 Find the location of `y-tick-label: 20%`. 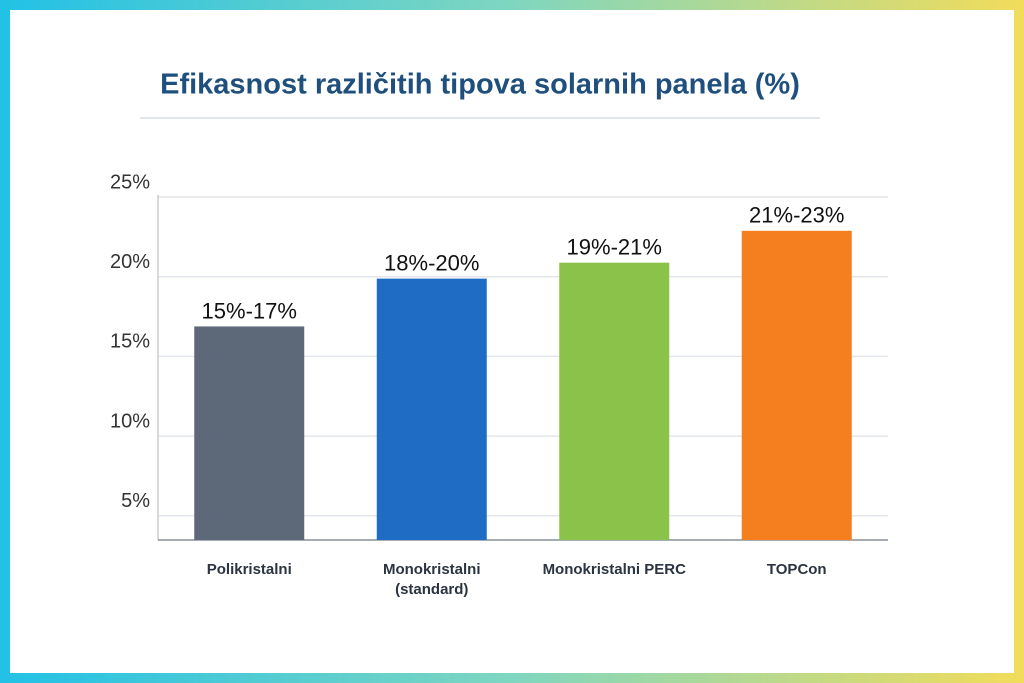

y-tick-label: 20% is located at coordinates (130, 262).